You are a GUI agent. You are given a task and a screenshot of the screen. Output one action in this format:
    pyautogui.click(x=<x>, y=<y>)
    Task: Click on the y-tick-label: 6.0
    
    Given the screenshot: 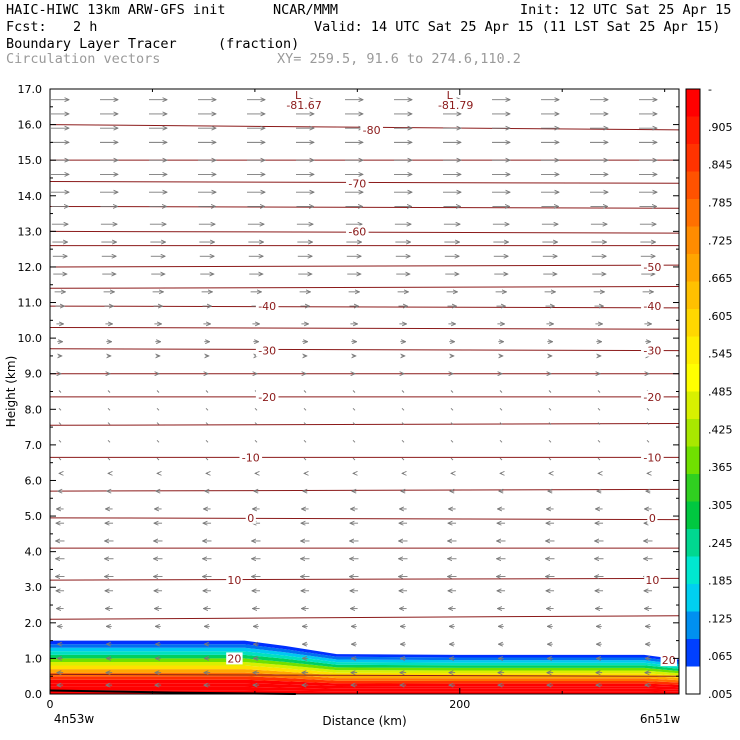 What is the action you would take?
    pyautogui.click(x=34, y=480)
    